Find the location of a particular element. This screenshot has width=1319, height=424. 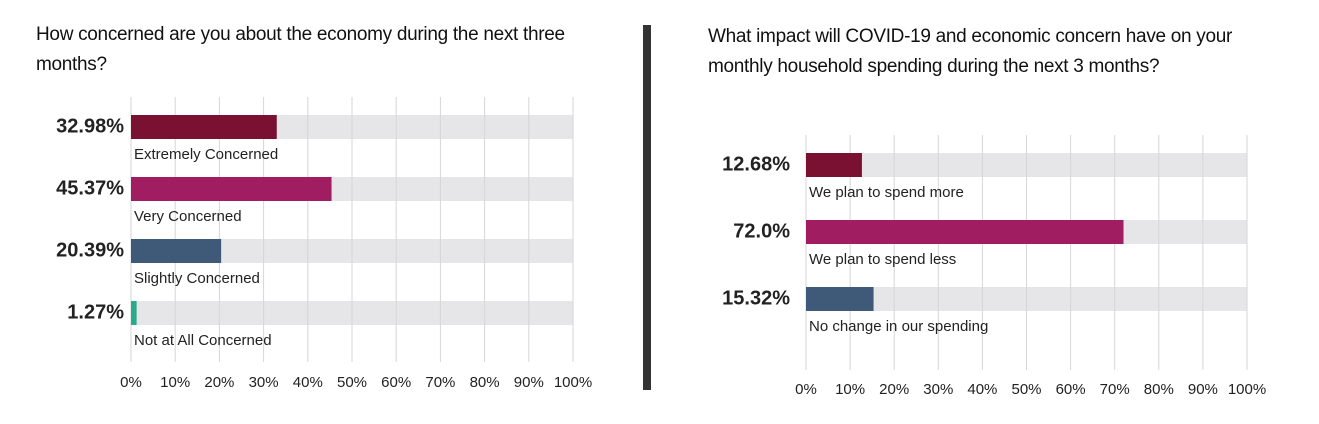

value-label: 20.39% is located at coordinates (90, 250).